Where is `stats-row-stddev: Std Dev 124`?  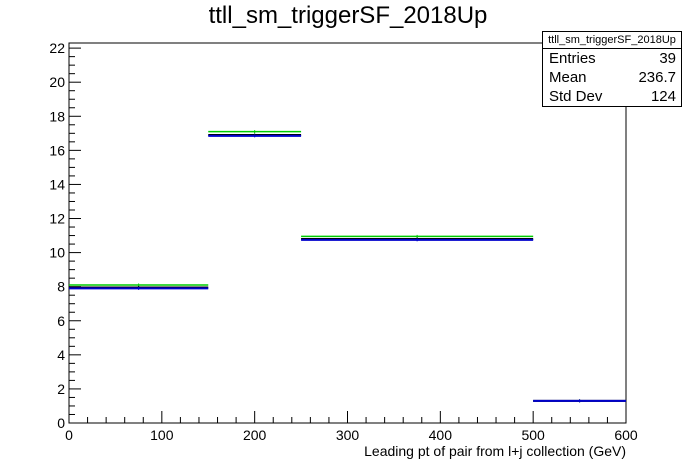
stats-row-stddev: Std Dev 124 is located at coordinates (612, 96).